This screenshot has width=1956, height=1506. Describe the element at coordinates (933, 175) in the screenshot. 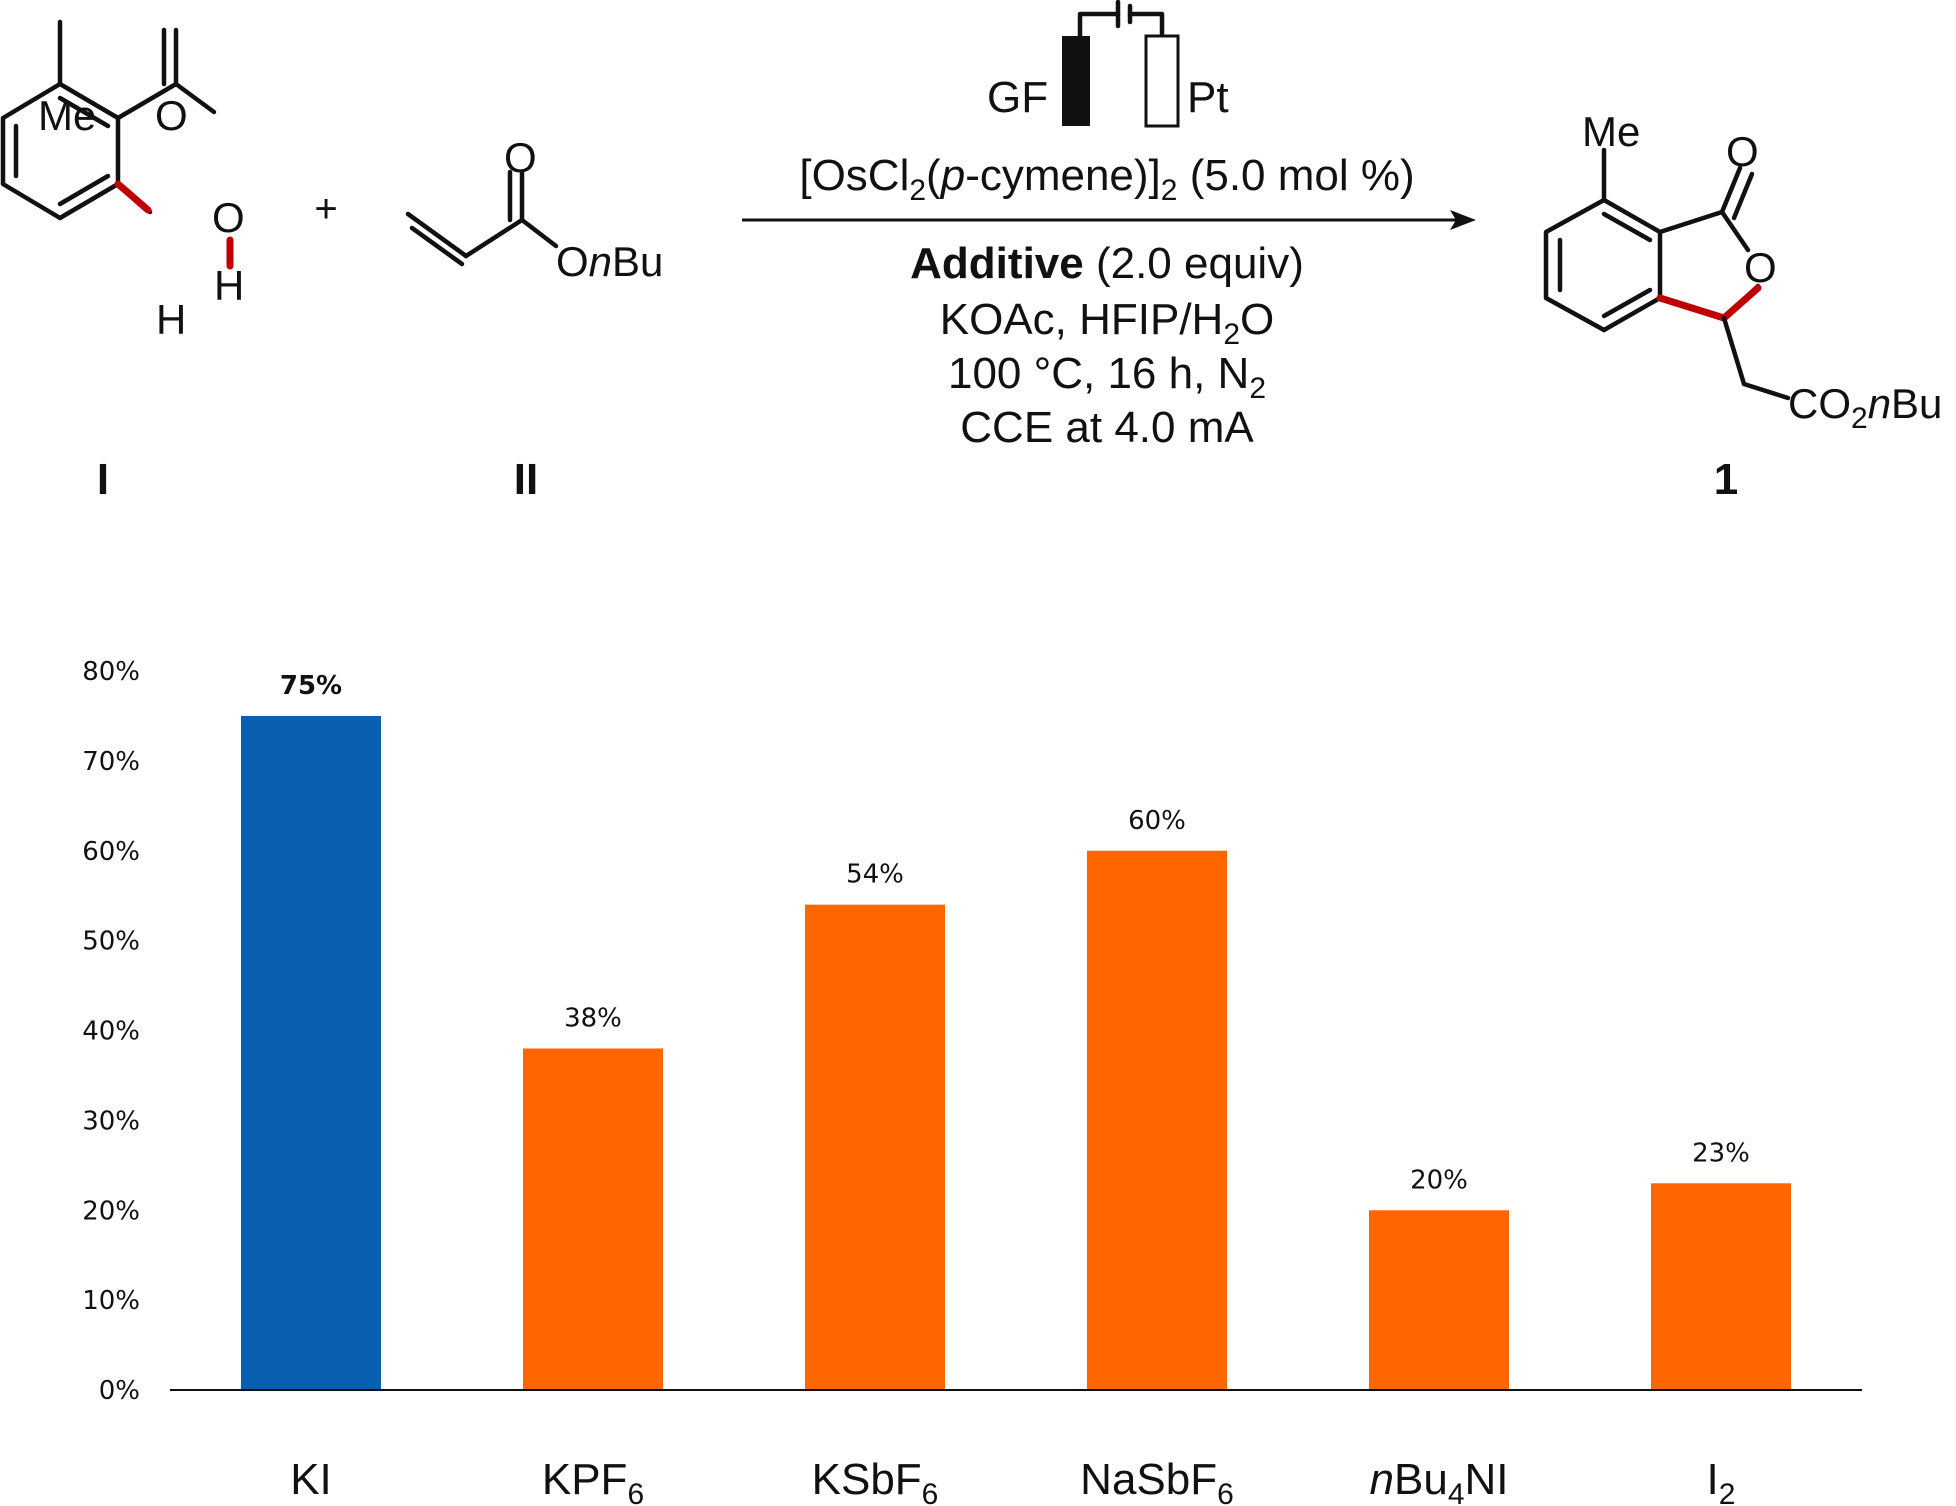

I see `catalyst-part: (` at that location.